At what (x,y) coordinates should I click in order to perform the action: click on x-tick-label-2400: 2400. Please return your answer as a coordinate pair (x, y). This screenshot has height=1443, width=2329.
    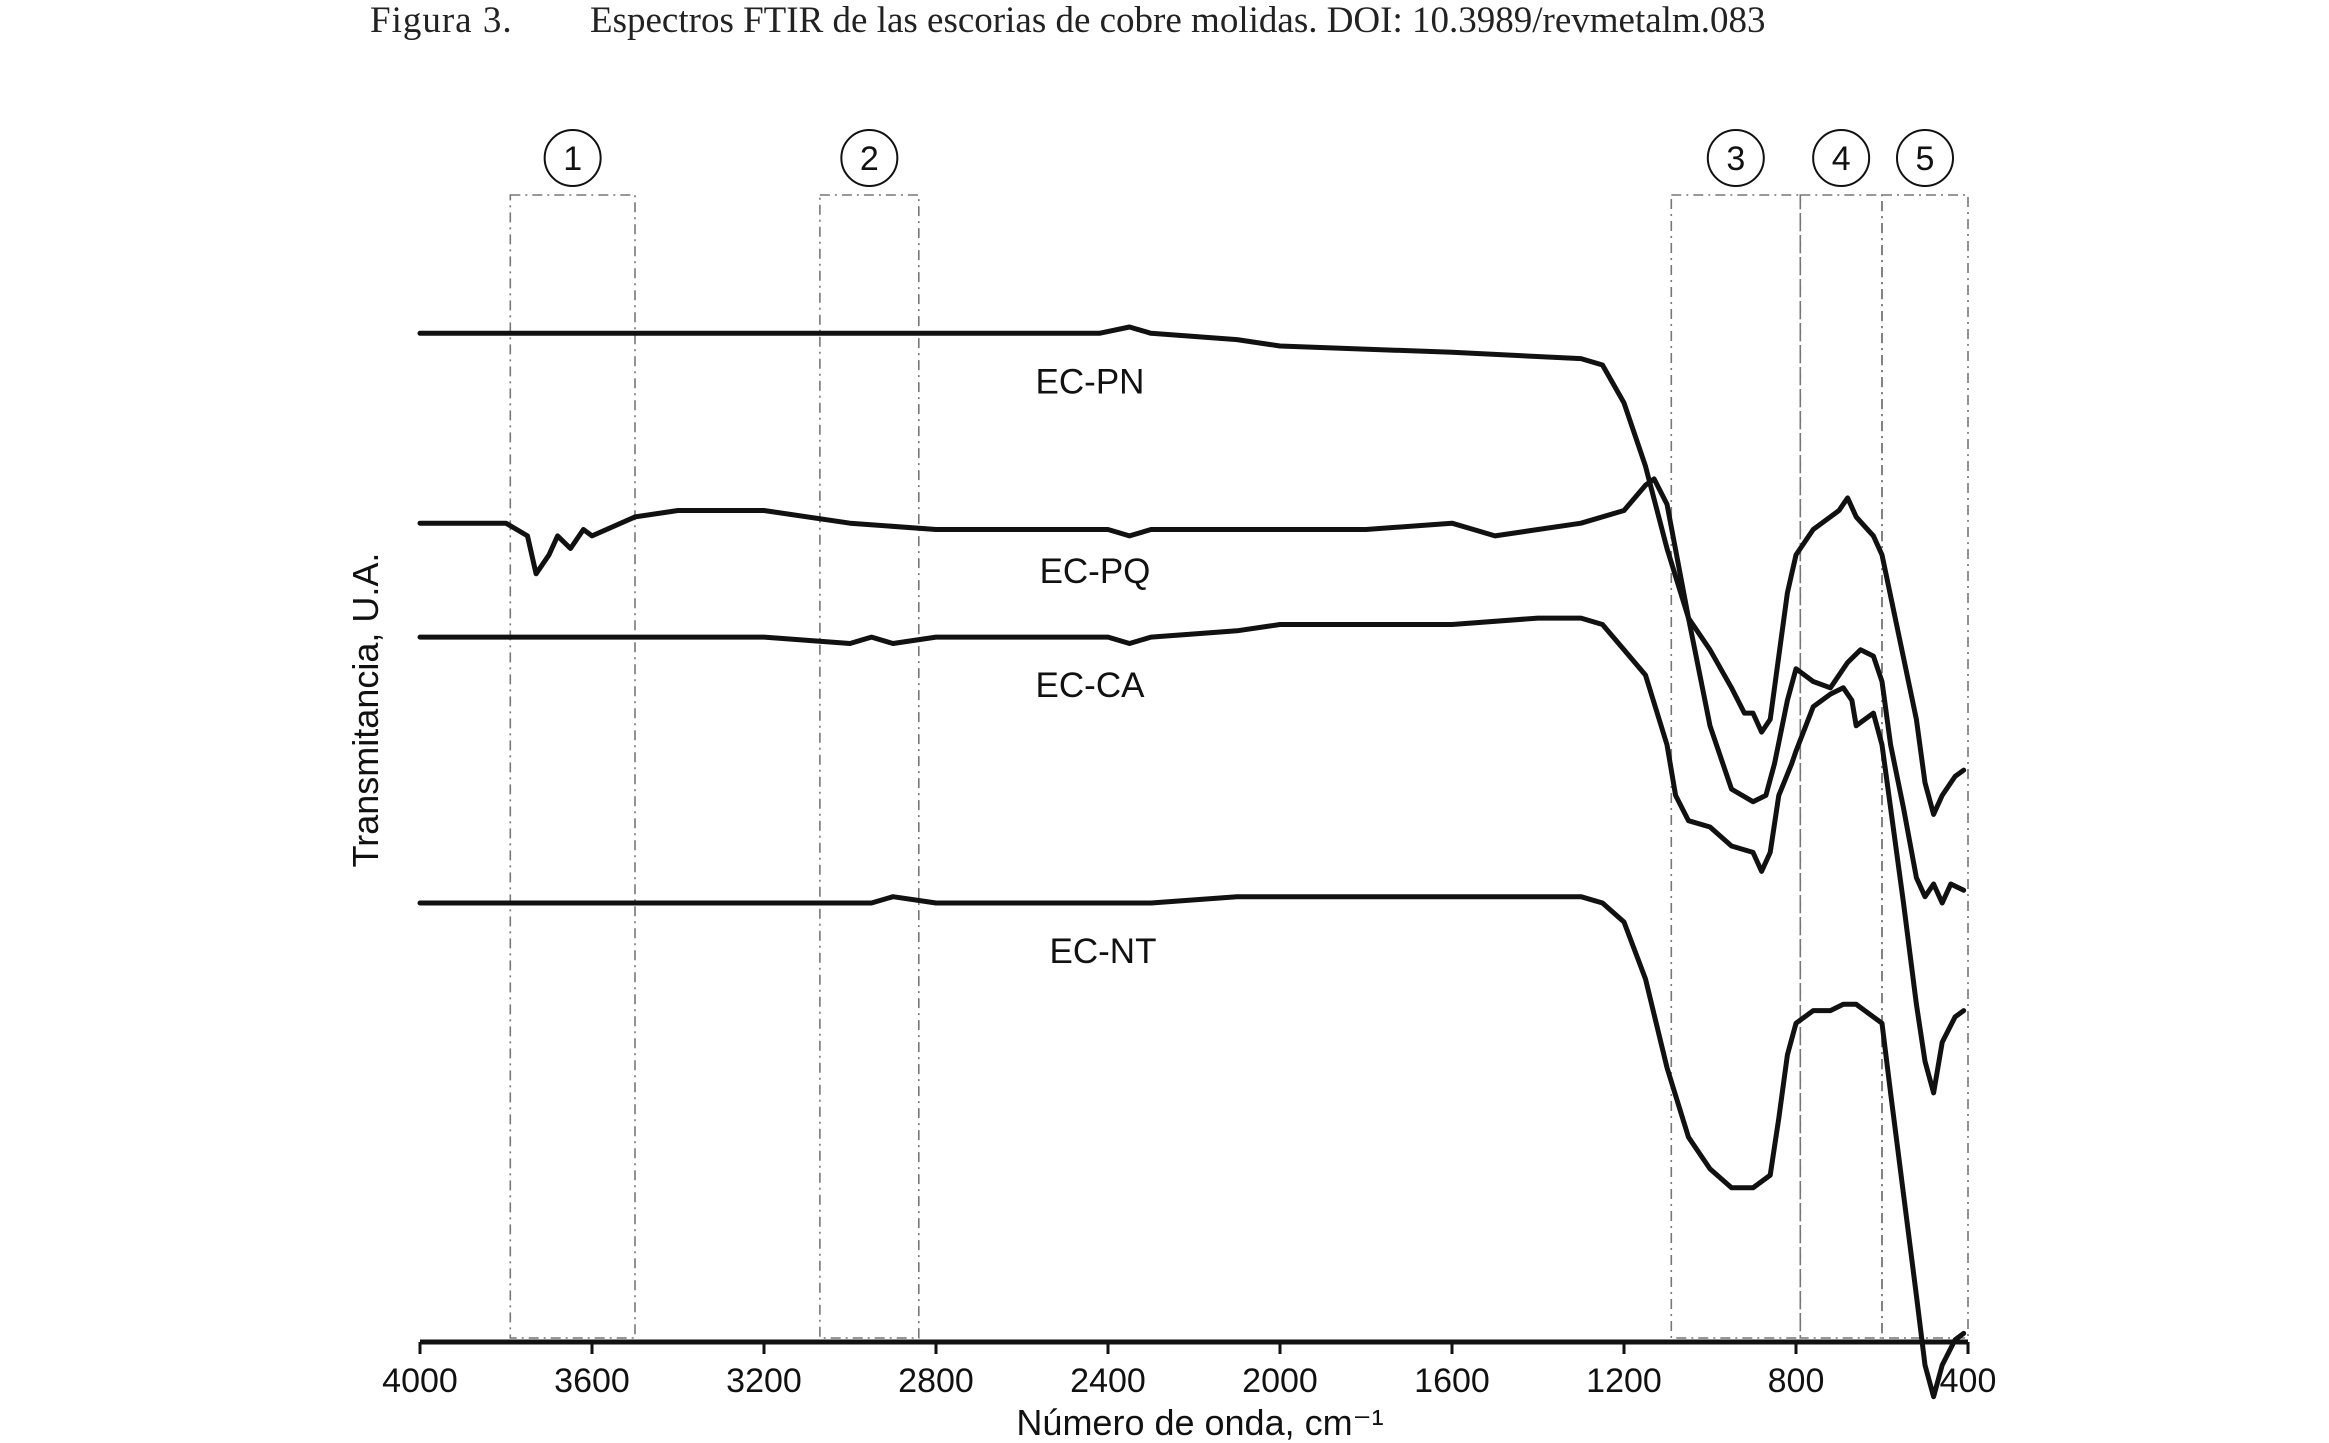
    Looking at the image, I should click on (1108, 1381).